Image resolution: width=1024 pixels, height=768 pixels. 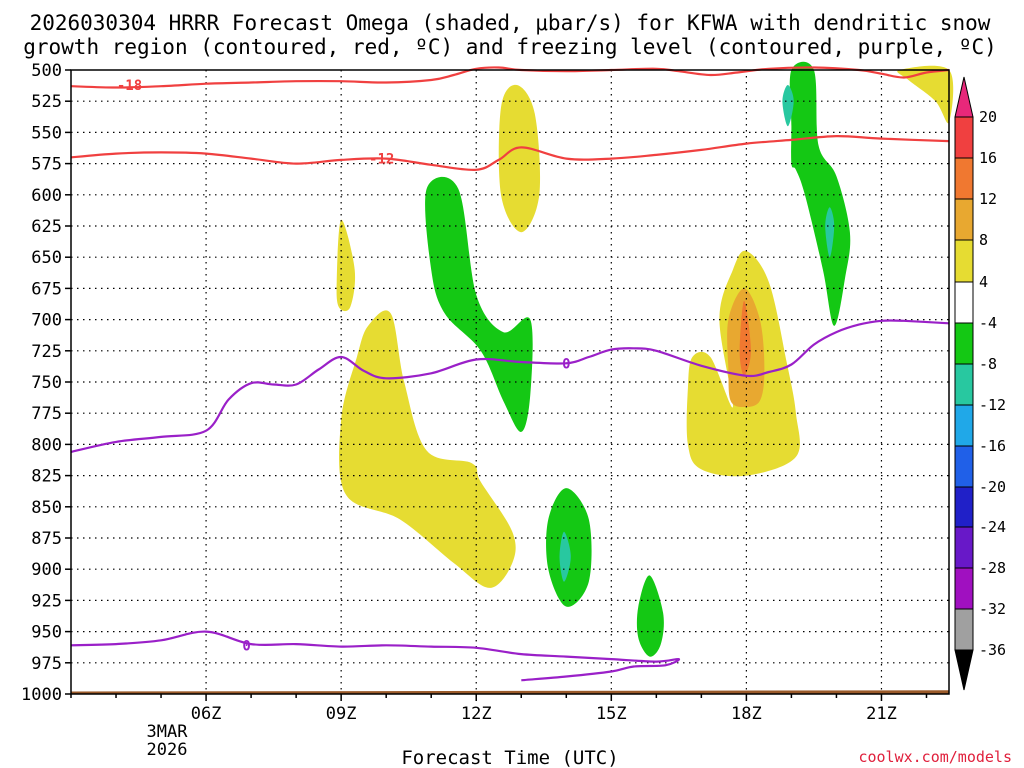 What do you see at coordinates (992, 527) in the screenshot?
I see `colorbar-label--24: -24` at bounding box center [992, 527].